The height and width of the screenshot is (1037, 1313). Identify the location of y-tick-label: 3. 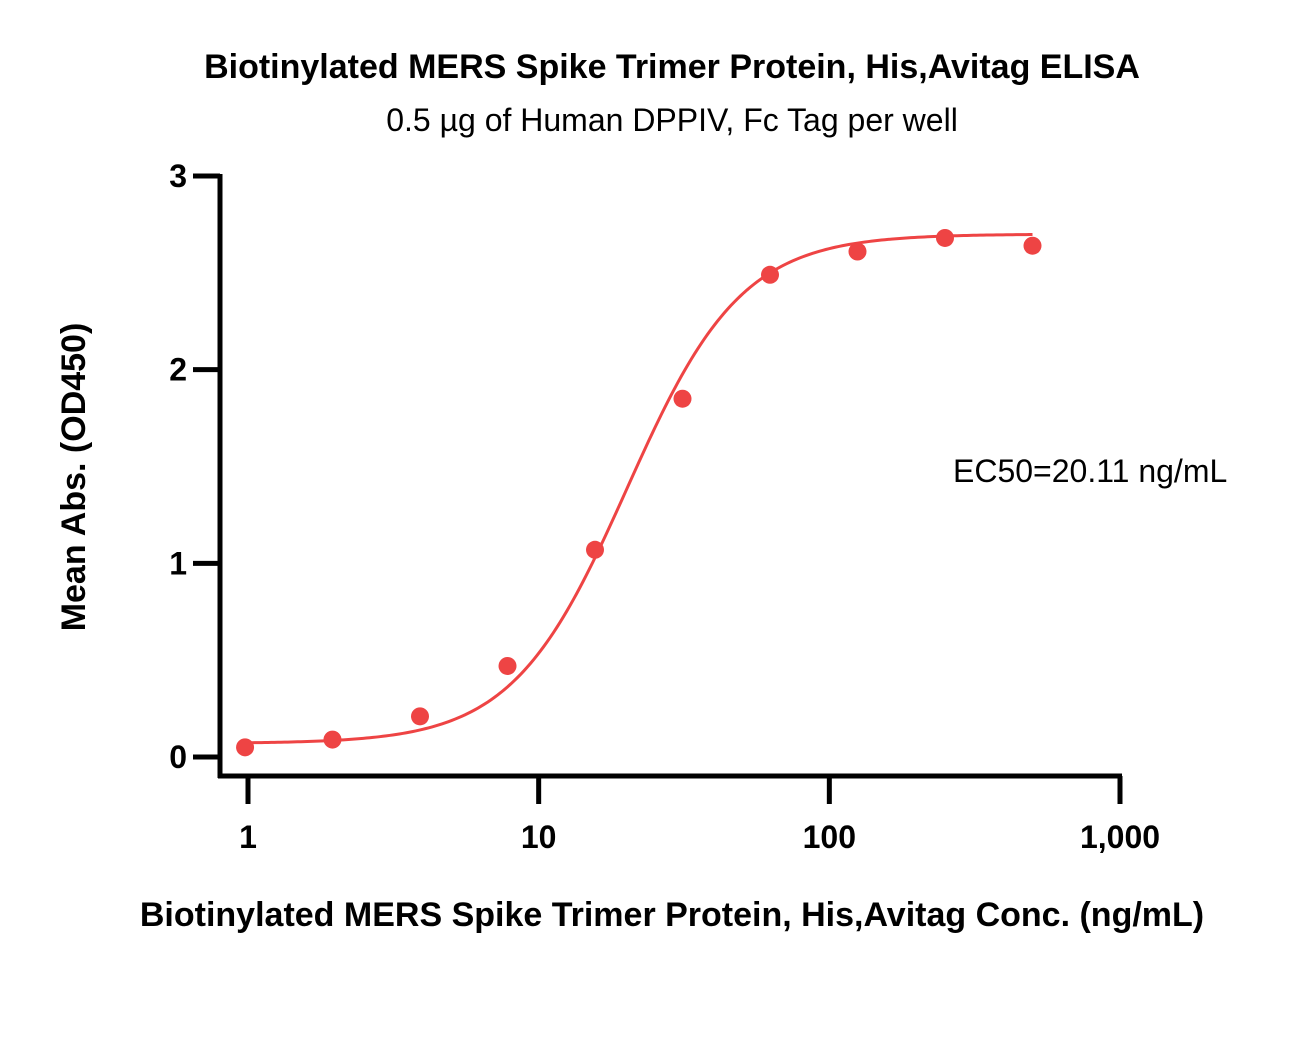
(178, 176).